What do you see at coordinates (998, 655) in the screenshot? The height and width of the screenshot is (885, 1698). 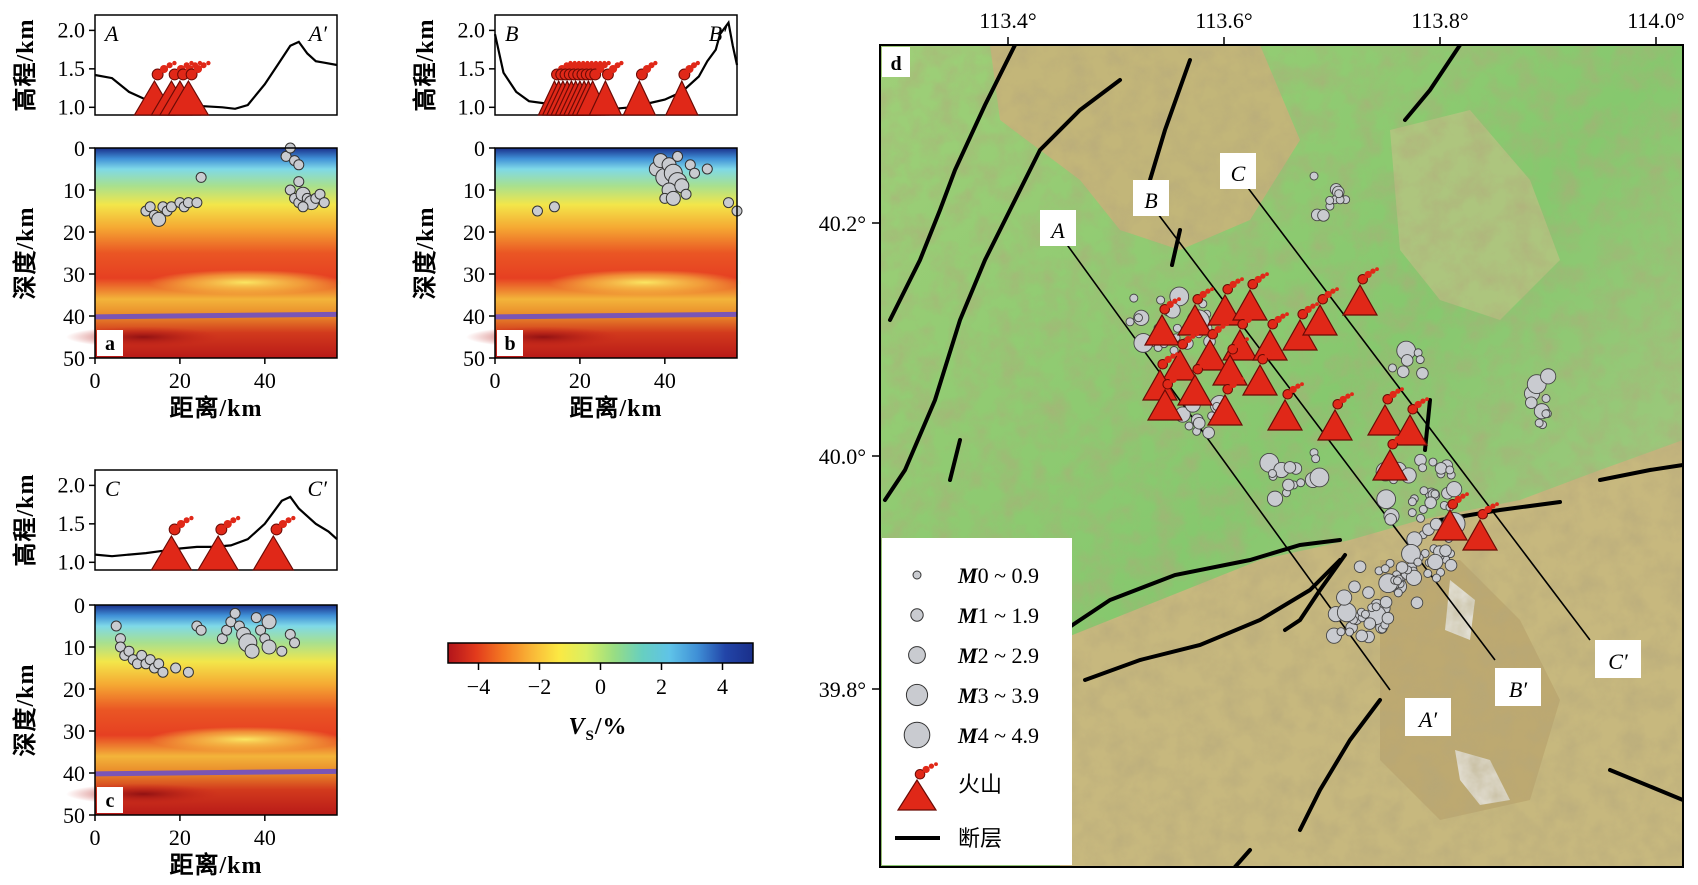 I see `legend-magnitude-label: M2 ~ 2.9` at bounding box center [998, 655].